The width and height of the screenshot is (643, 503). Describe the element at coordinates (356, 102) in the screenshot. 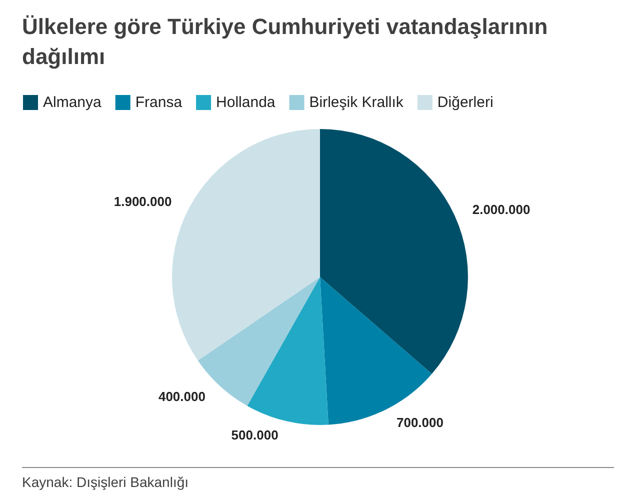

I see `legend-label: Birleşik Krallık` at that location.